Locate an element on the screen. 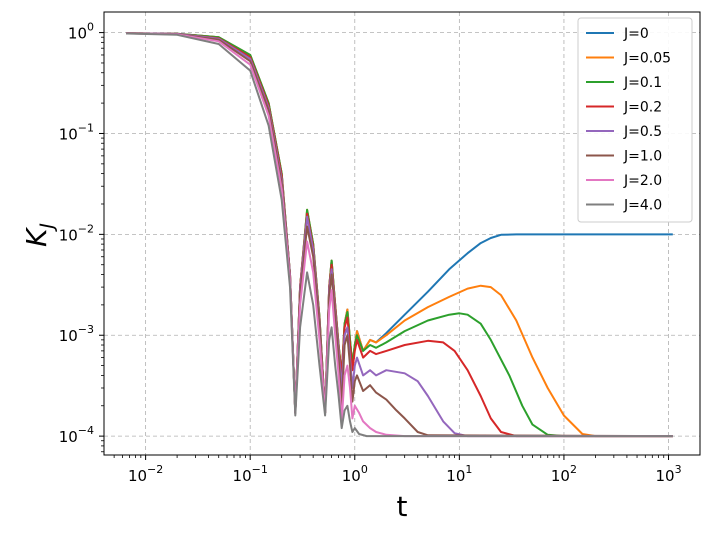 The height and width of the screenshot is (535, 713). x-tick-label-0: 10⁻² is located at coordinates (145, 474).